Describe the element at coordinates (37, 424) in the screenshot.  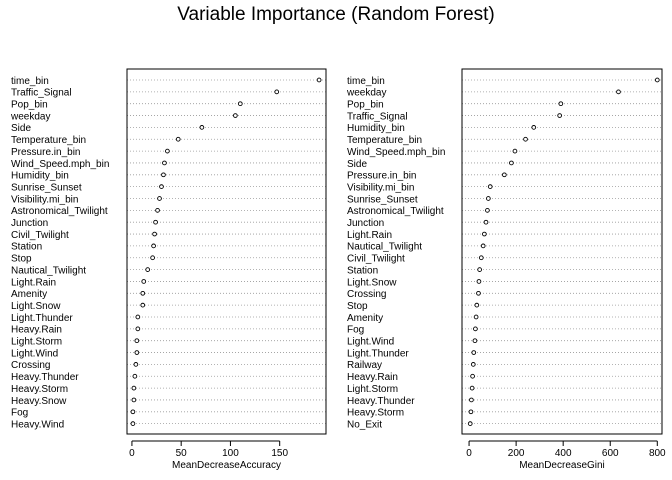
I see `acc-label-heavy-wind: Heavy.Wind` at that location.